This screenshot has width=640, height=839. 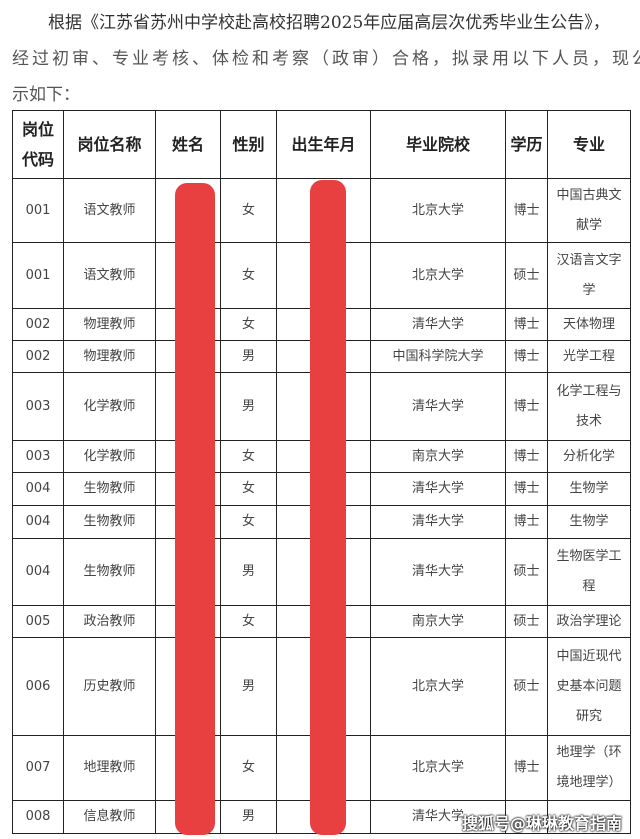 I want to click on cell-major: 生物医学工程, so click(x=589, y=572).